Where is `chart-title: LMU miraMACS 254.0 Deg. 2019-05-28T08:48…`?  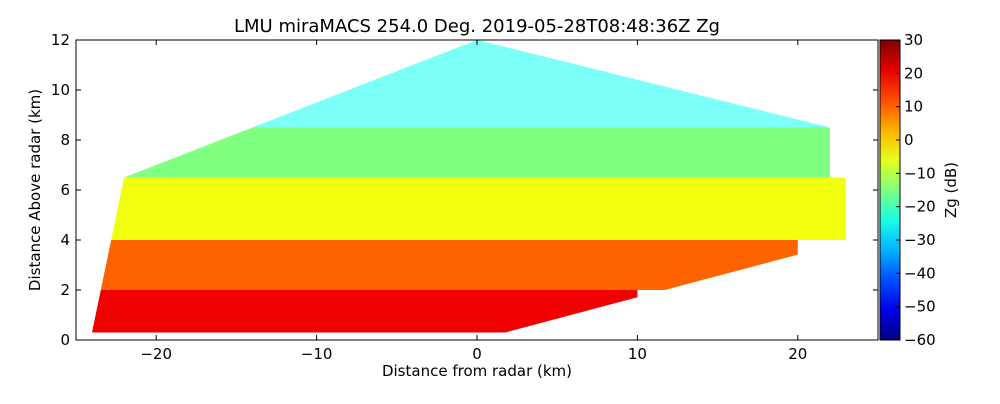 chart-title: LMU miraMACS 254.0 Deg. 2019-05-28T08:48… is located at coordinates (477, 26).